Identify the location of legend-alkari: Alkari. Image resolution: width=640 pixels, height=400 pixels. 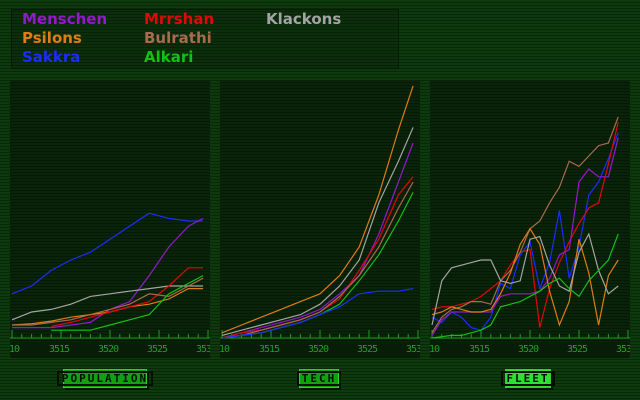
(169, 57).